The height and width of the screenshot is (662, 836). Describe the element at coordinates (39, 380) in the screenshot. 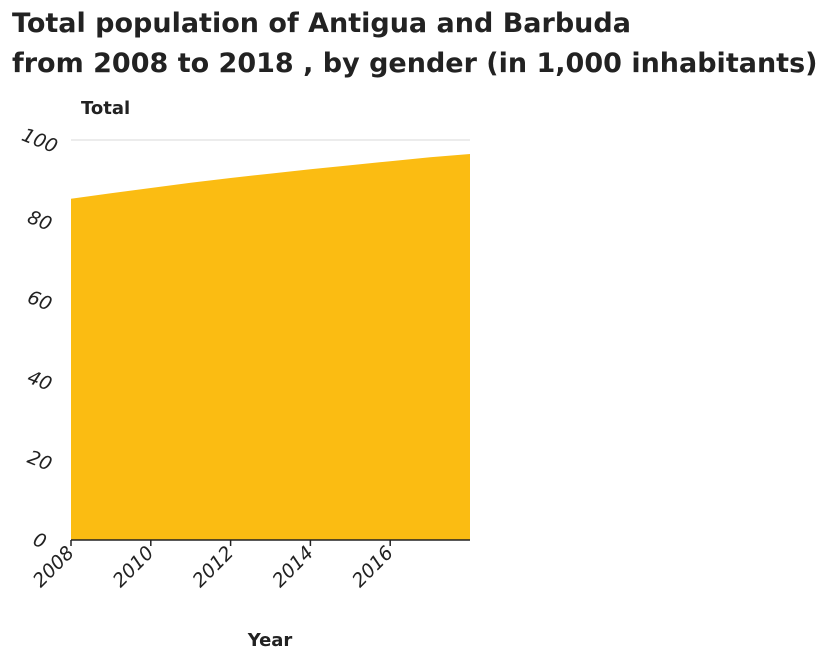

I see `y-tick-label: 40` at that location.